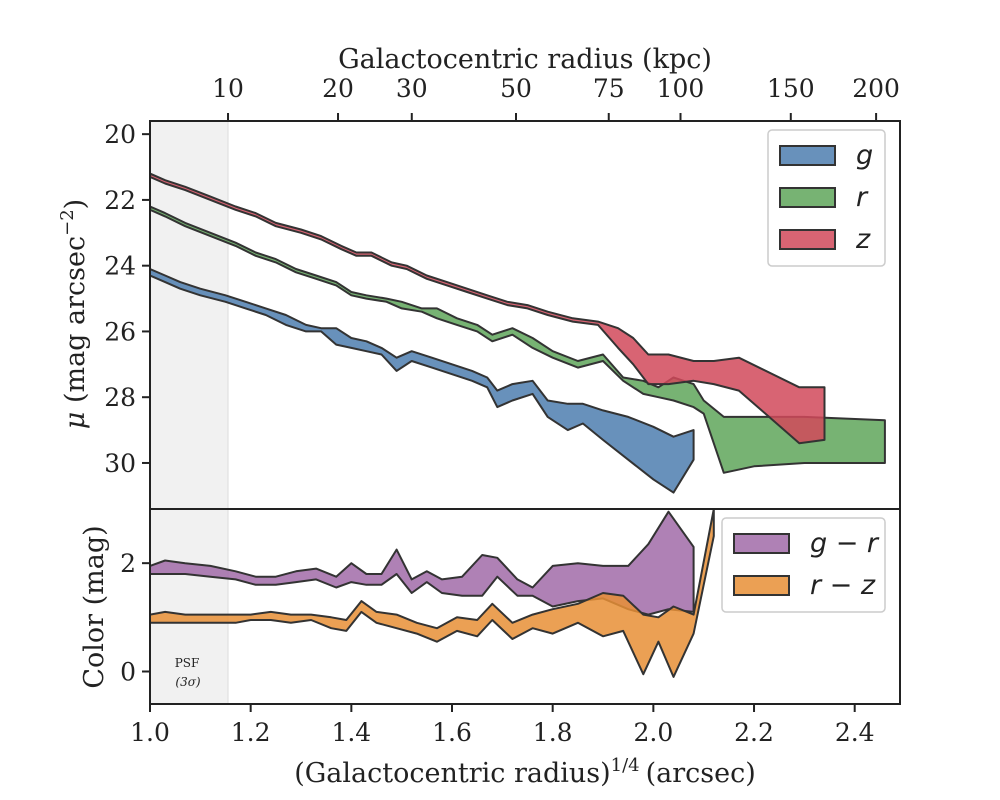  What do you see at coordinates (351, 732) in the screenshot?
I see `x-tick-label: 1.4` at bounding box center [351, 732].